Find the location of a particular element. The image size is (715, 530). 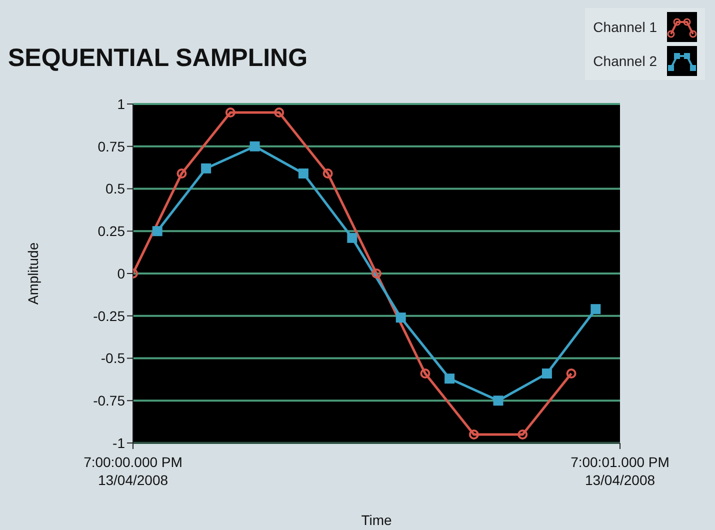

x-axis-title: Time is located at coordinates (376, 520).